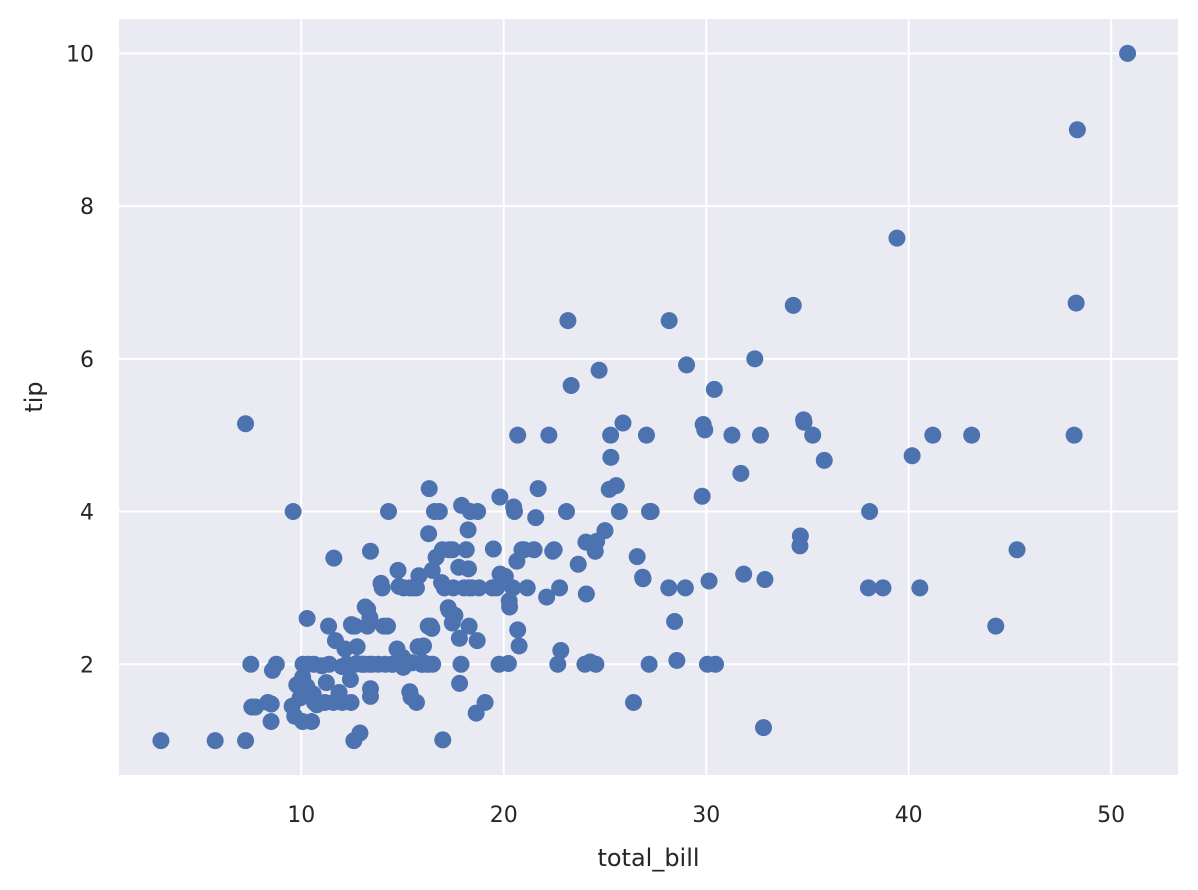  Describe the element at coordinates (80, 360) in the screenshot. I see `y-tick-labels: 2 4 6 8 10` at that location.